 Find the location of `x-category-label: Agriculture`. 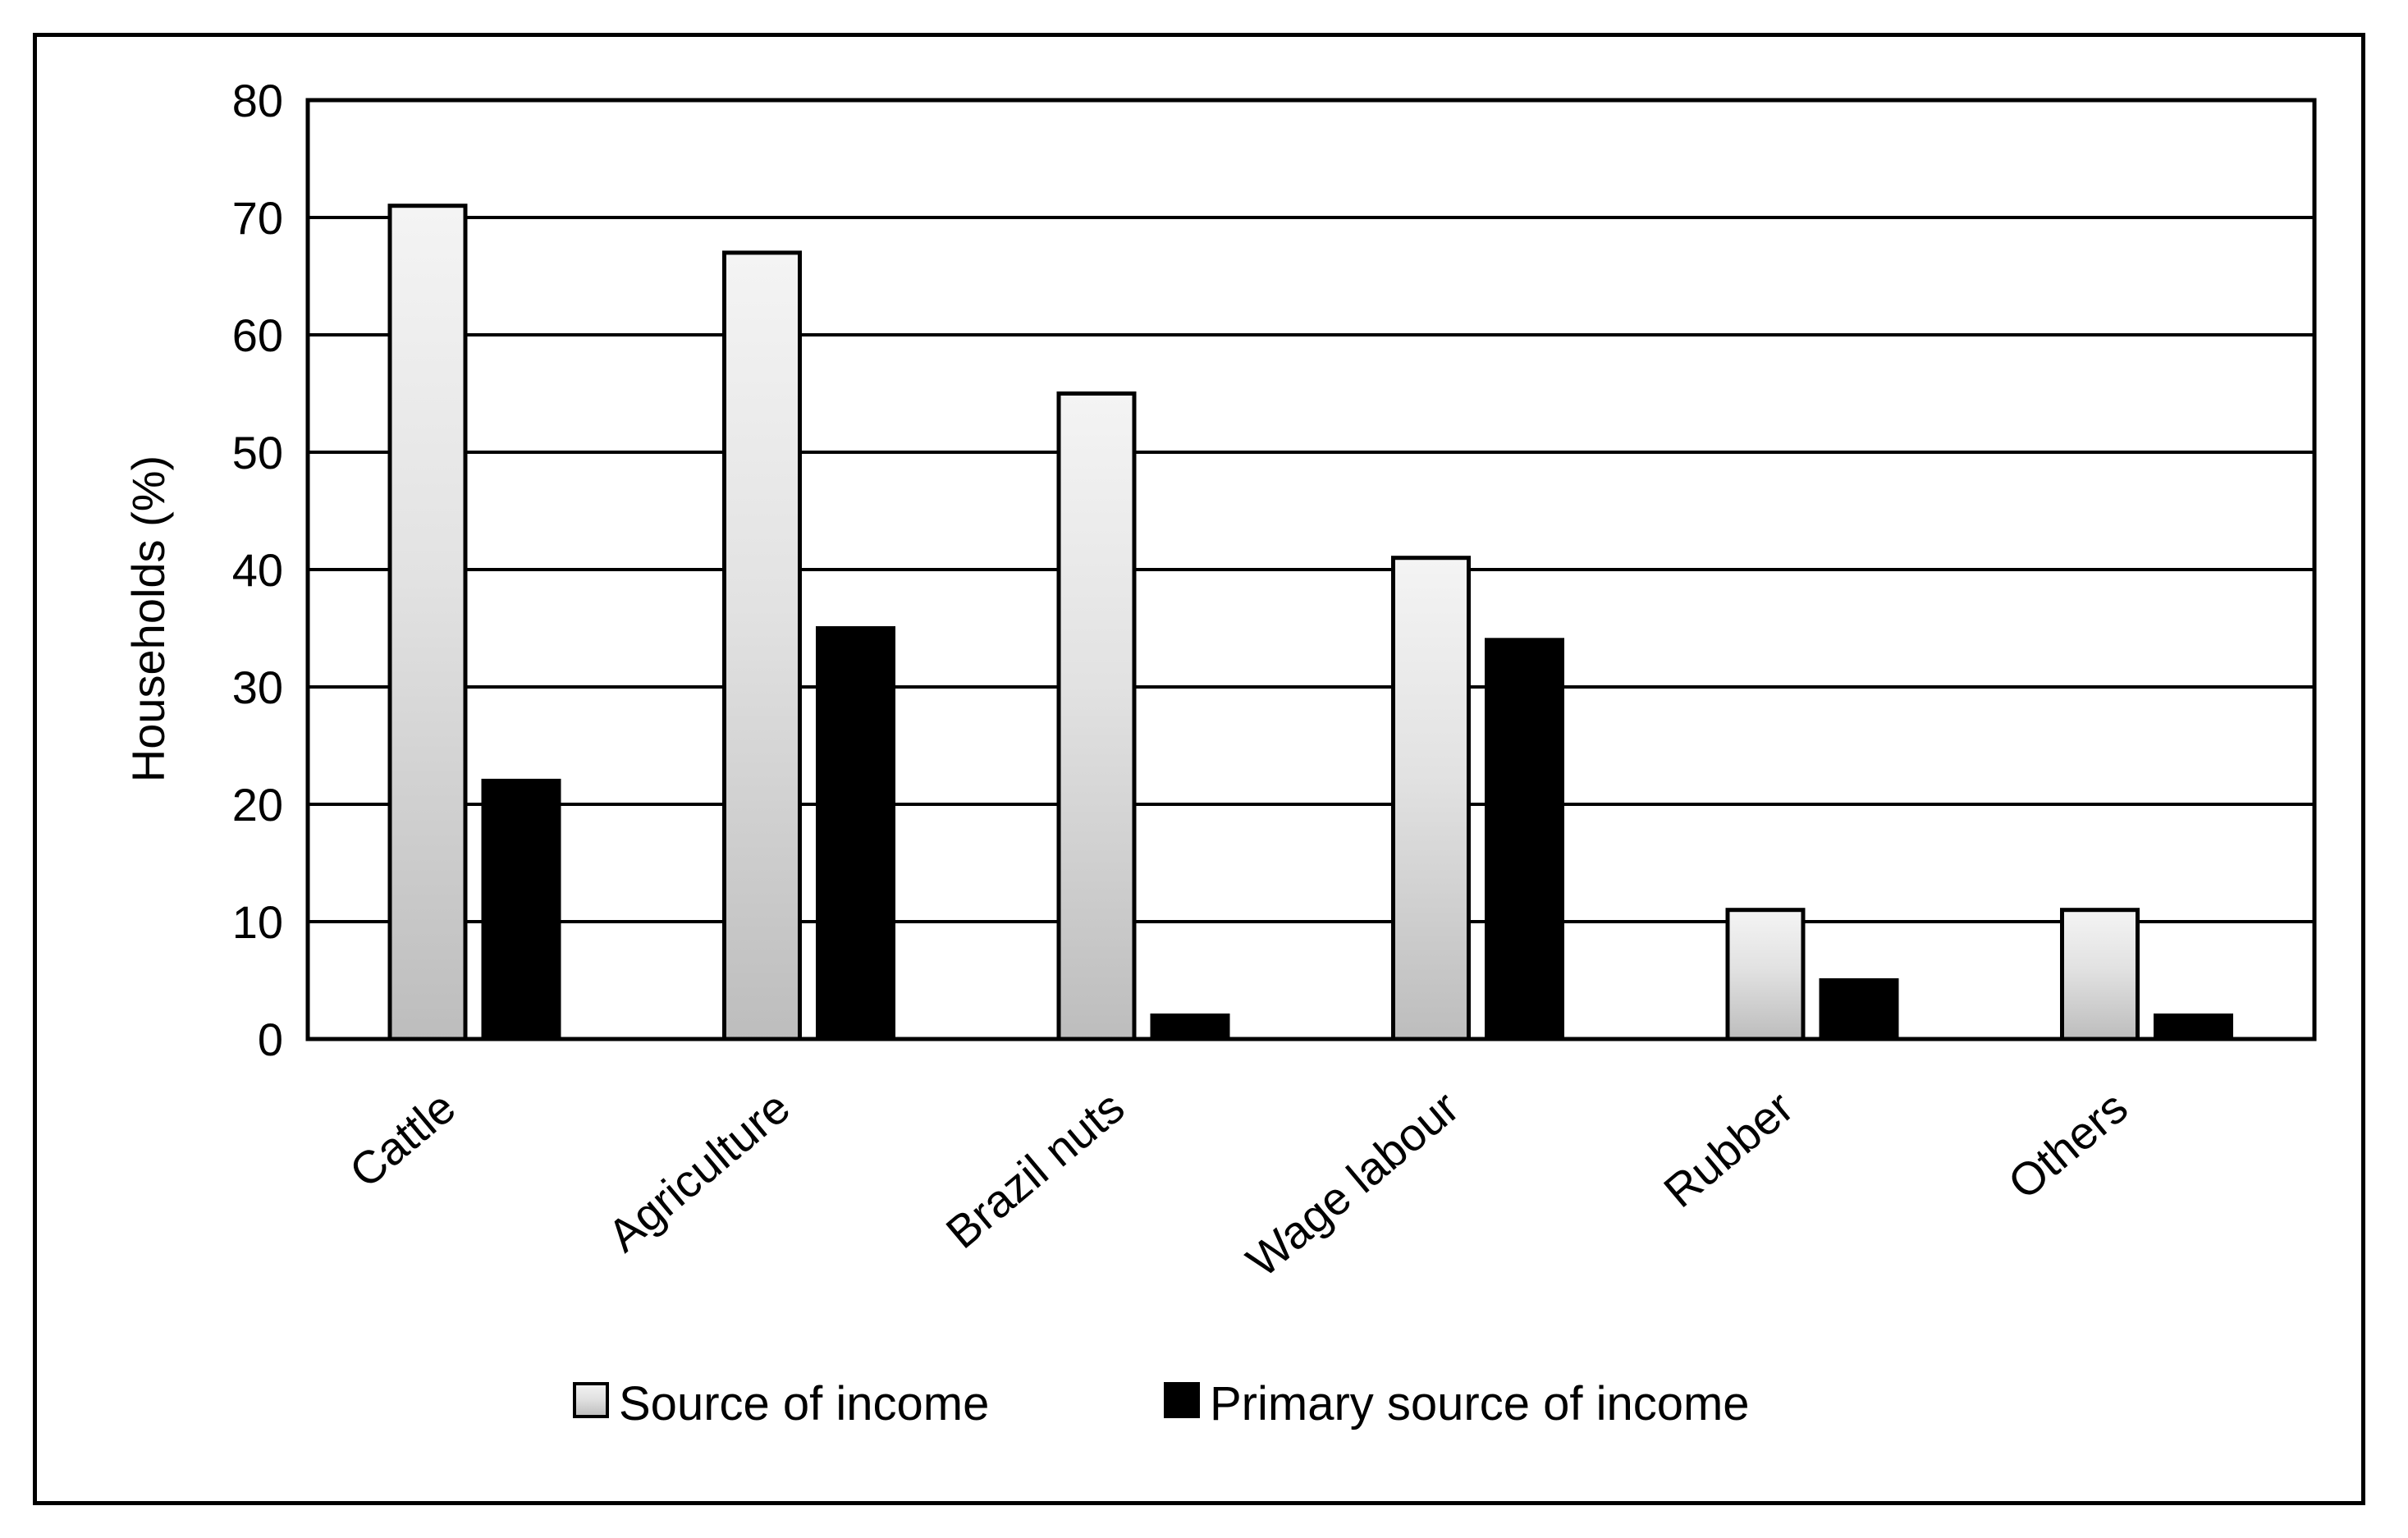

x-category-label: Agriculture is located at coordinates (698, 1171).